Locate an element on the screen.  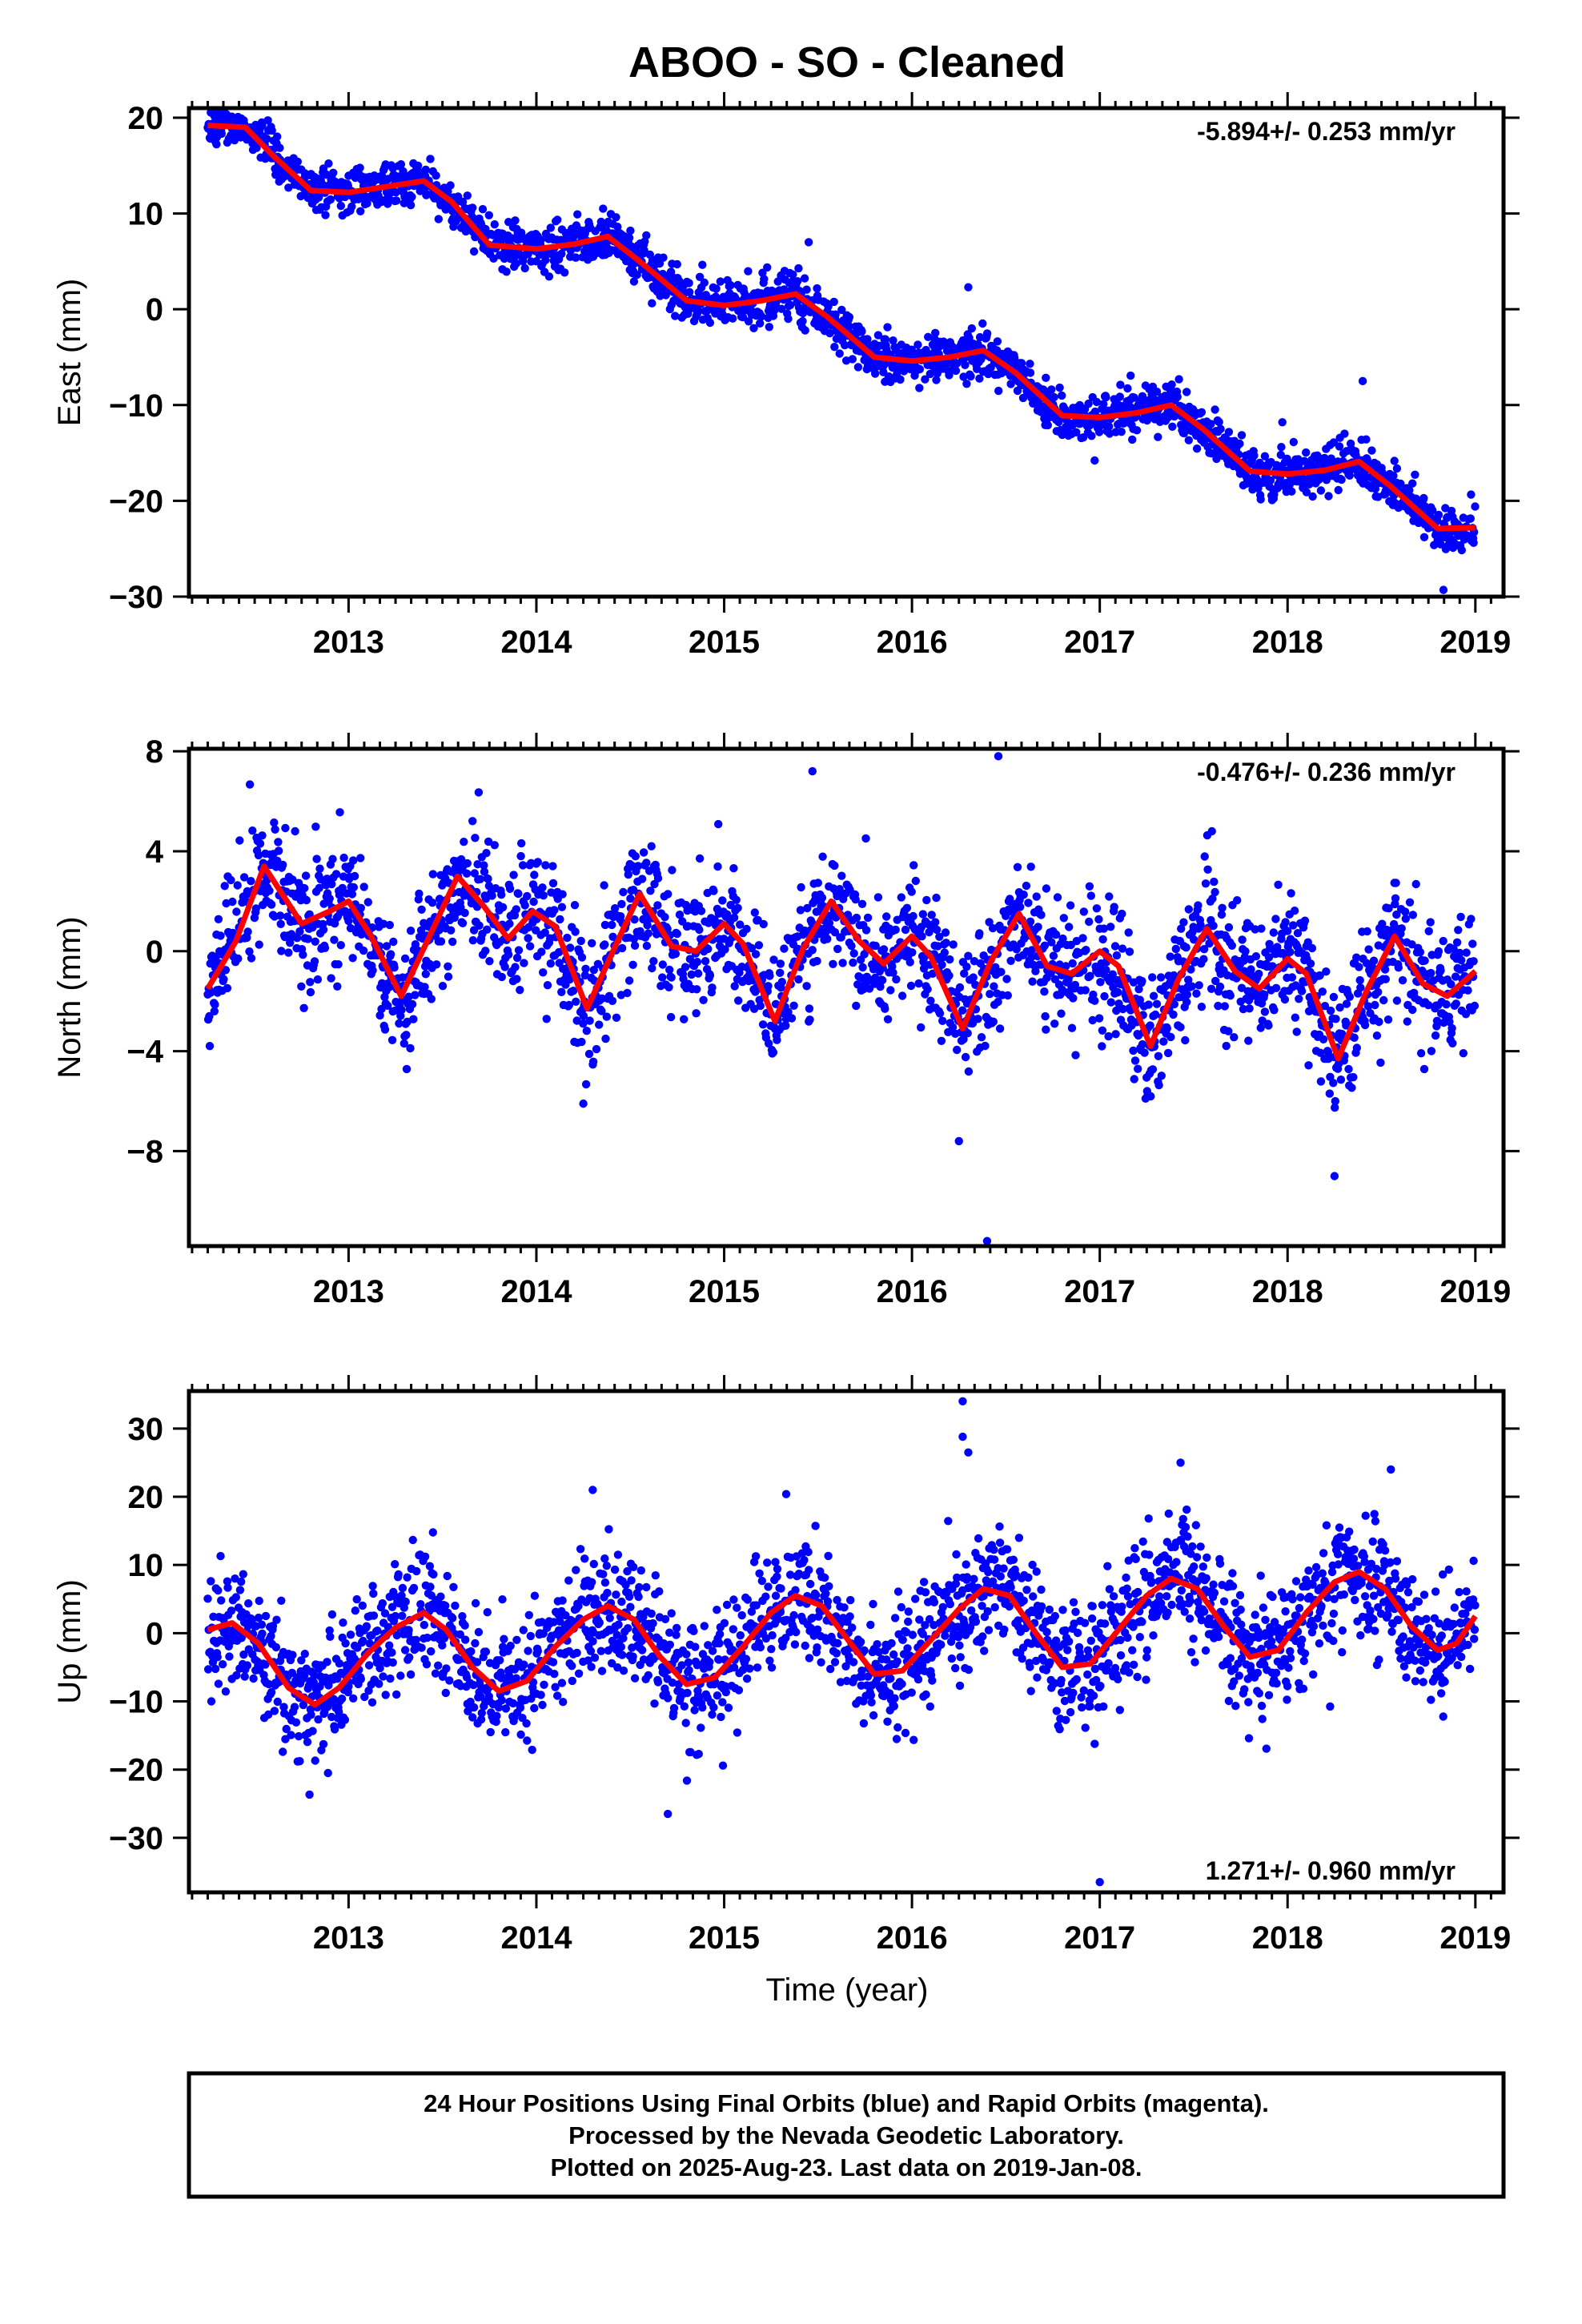
x-tick-label: 2013 is located at coordinates (349, 642).